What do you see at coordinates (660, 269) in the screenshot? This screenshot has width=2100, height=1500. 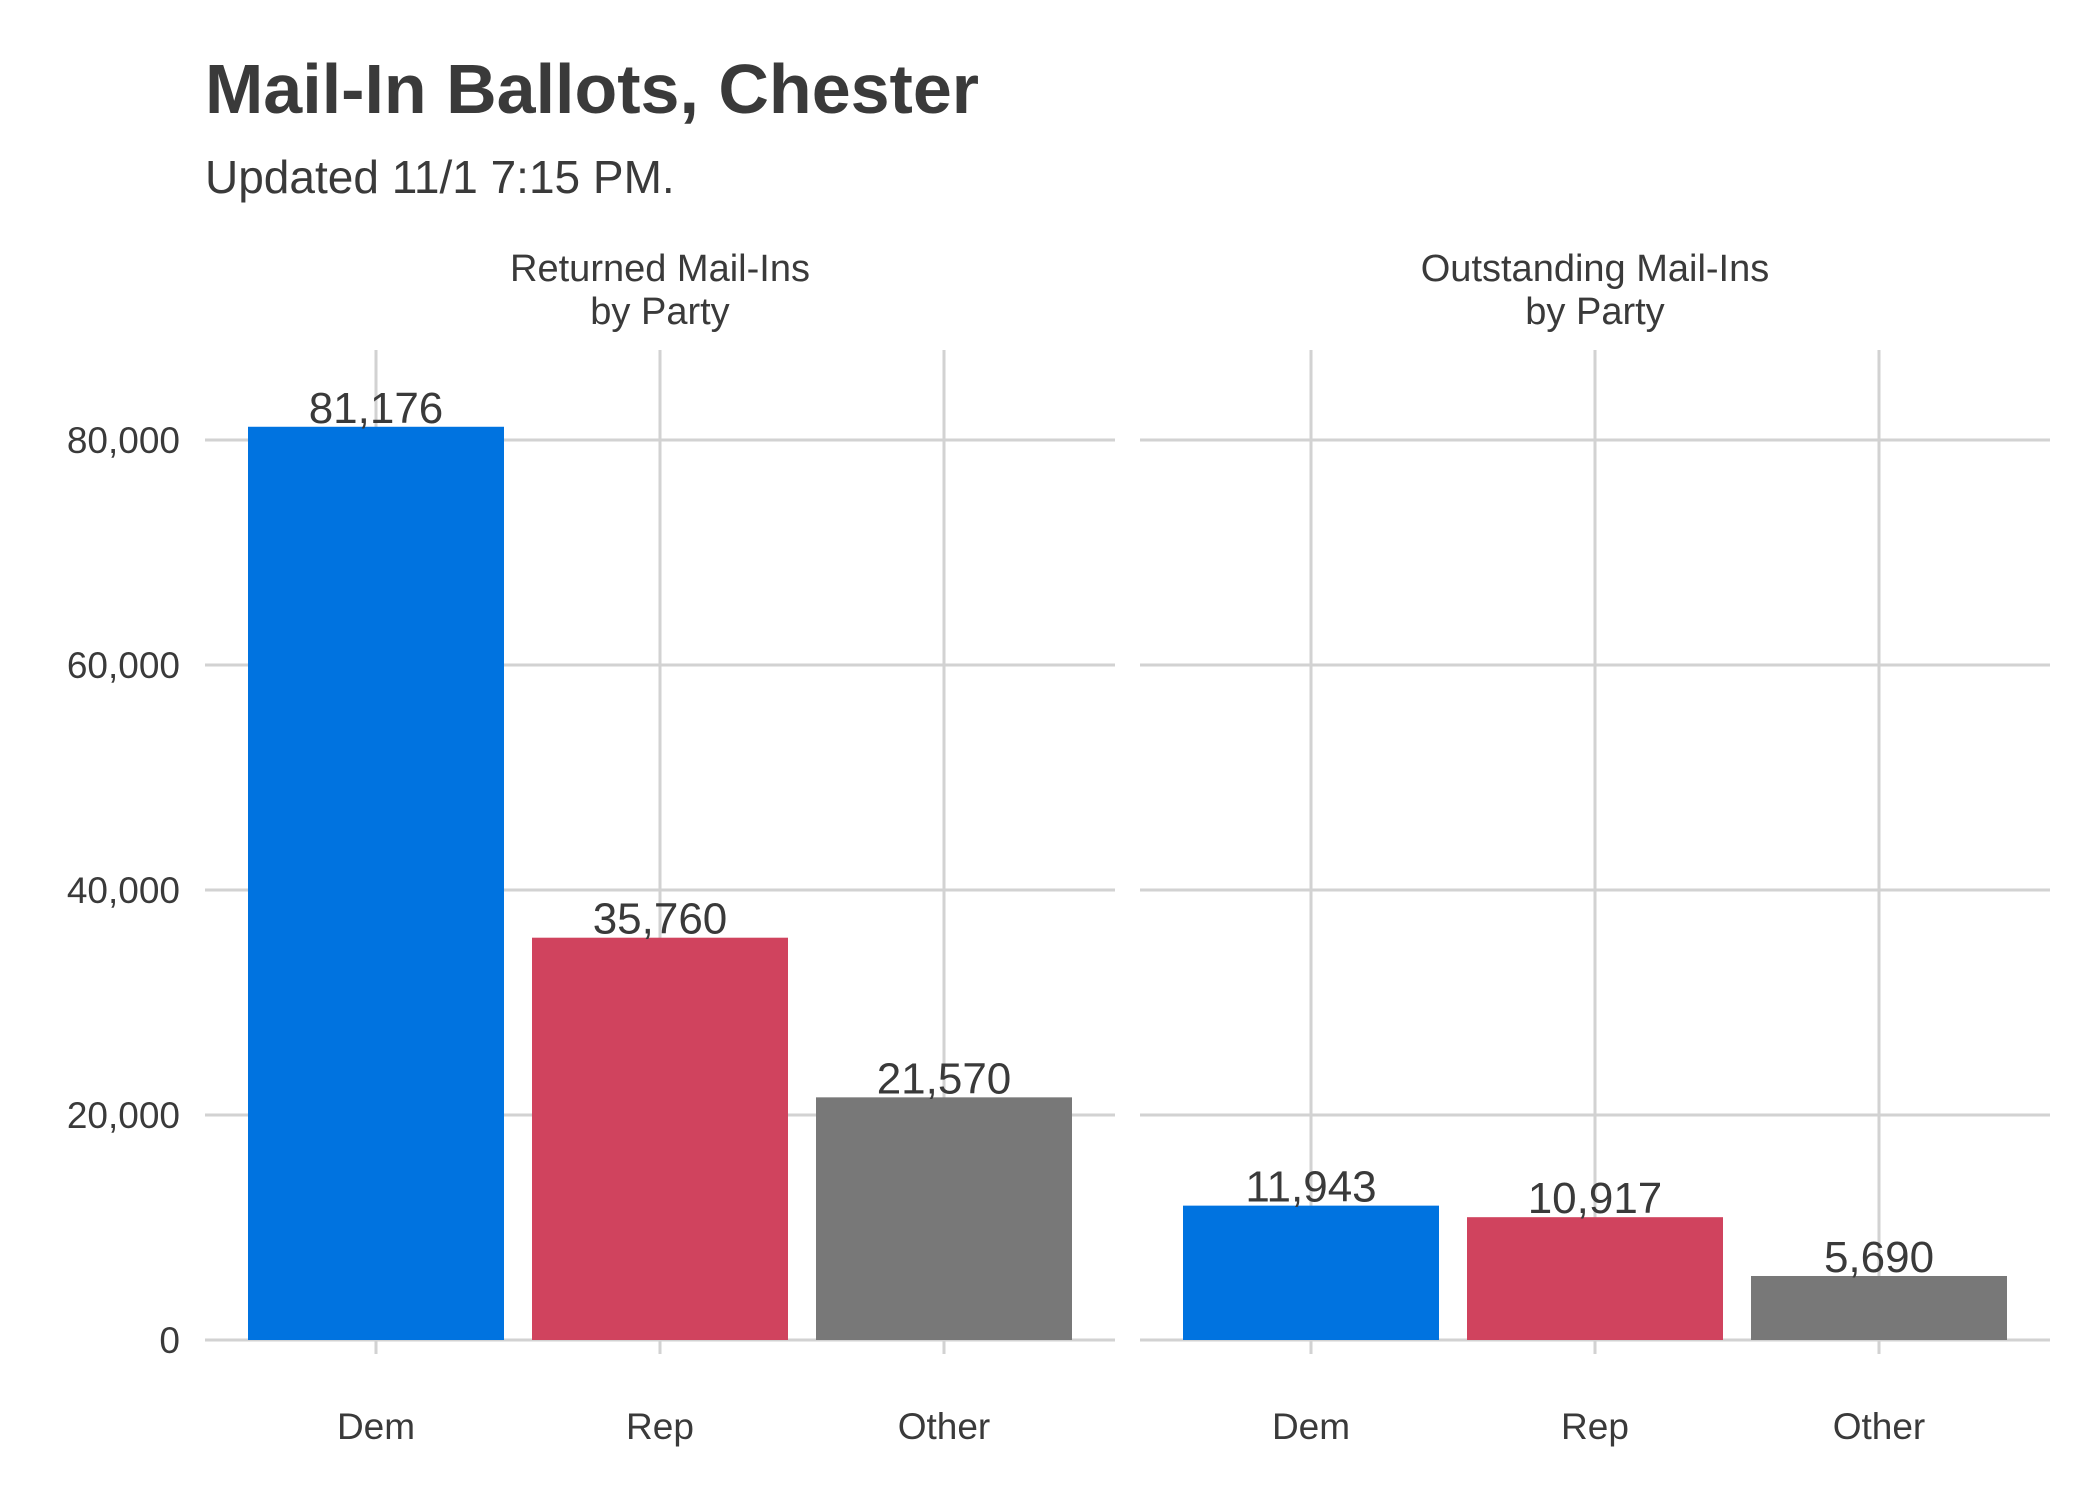 I see `panel-title-line: Returned Mail-Ins` at bounding box center [660, 269].